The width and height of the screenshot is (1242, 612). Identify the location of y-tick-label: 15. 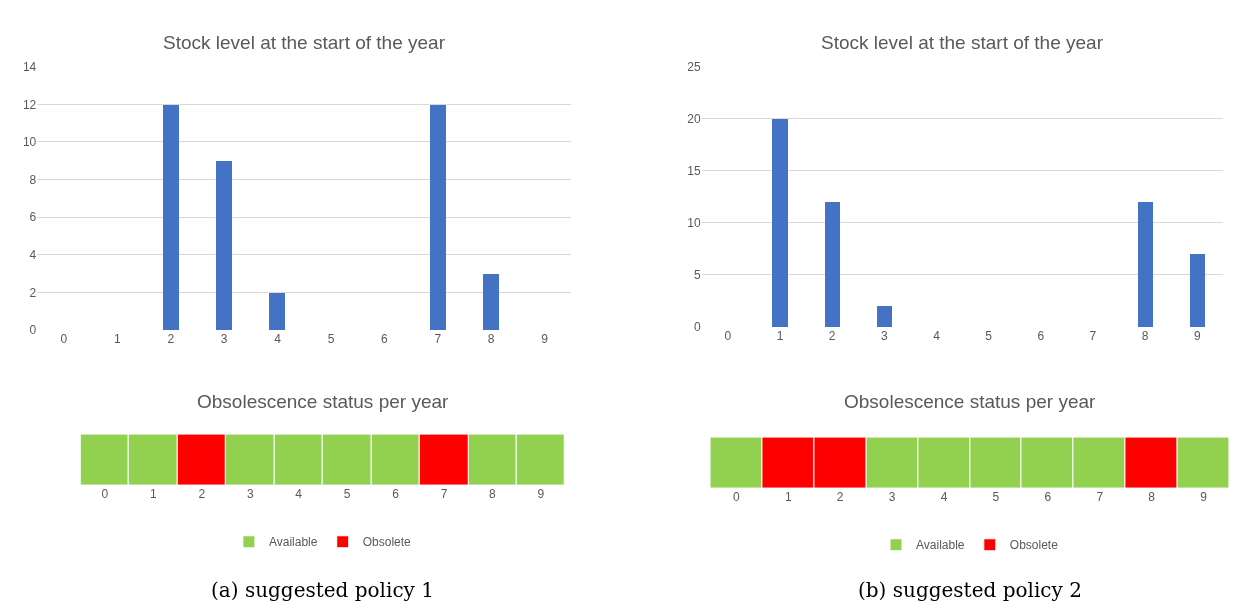
(694, 171).